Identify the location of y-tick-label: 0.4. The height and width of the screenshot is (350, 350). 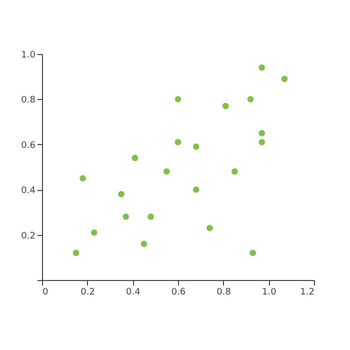
(28, 191).